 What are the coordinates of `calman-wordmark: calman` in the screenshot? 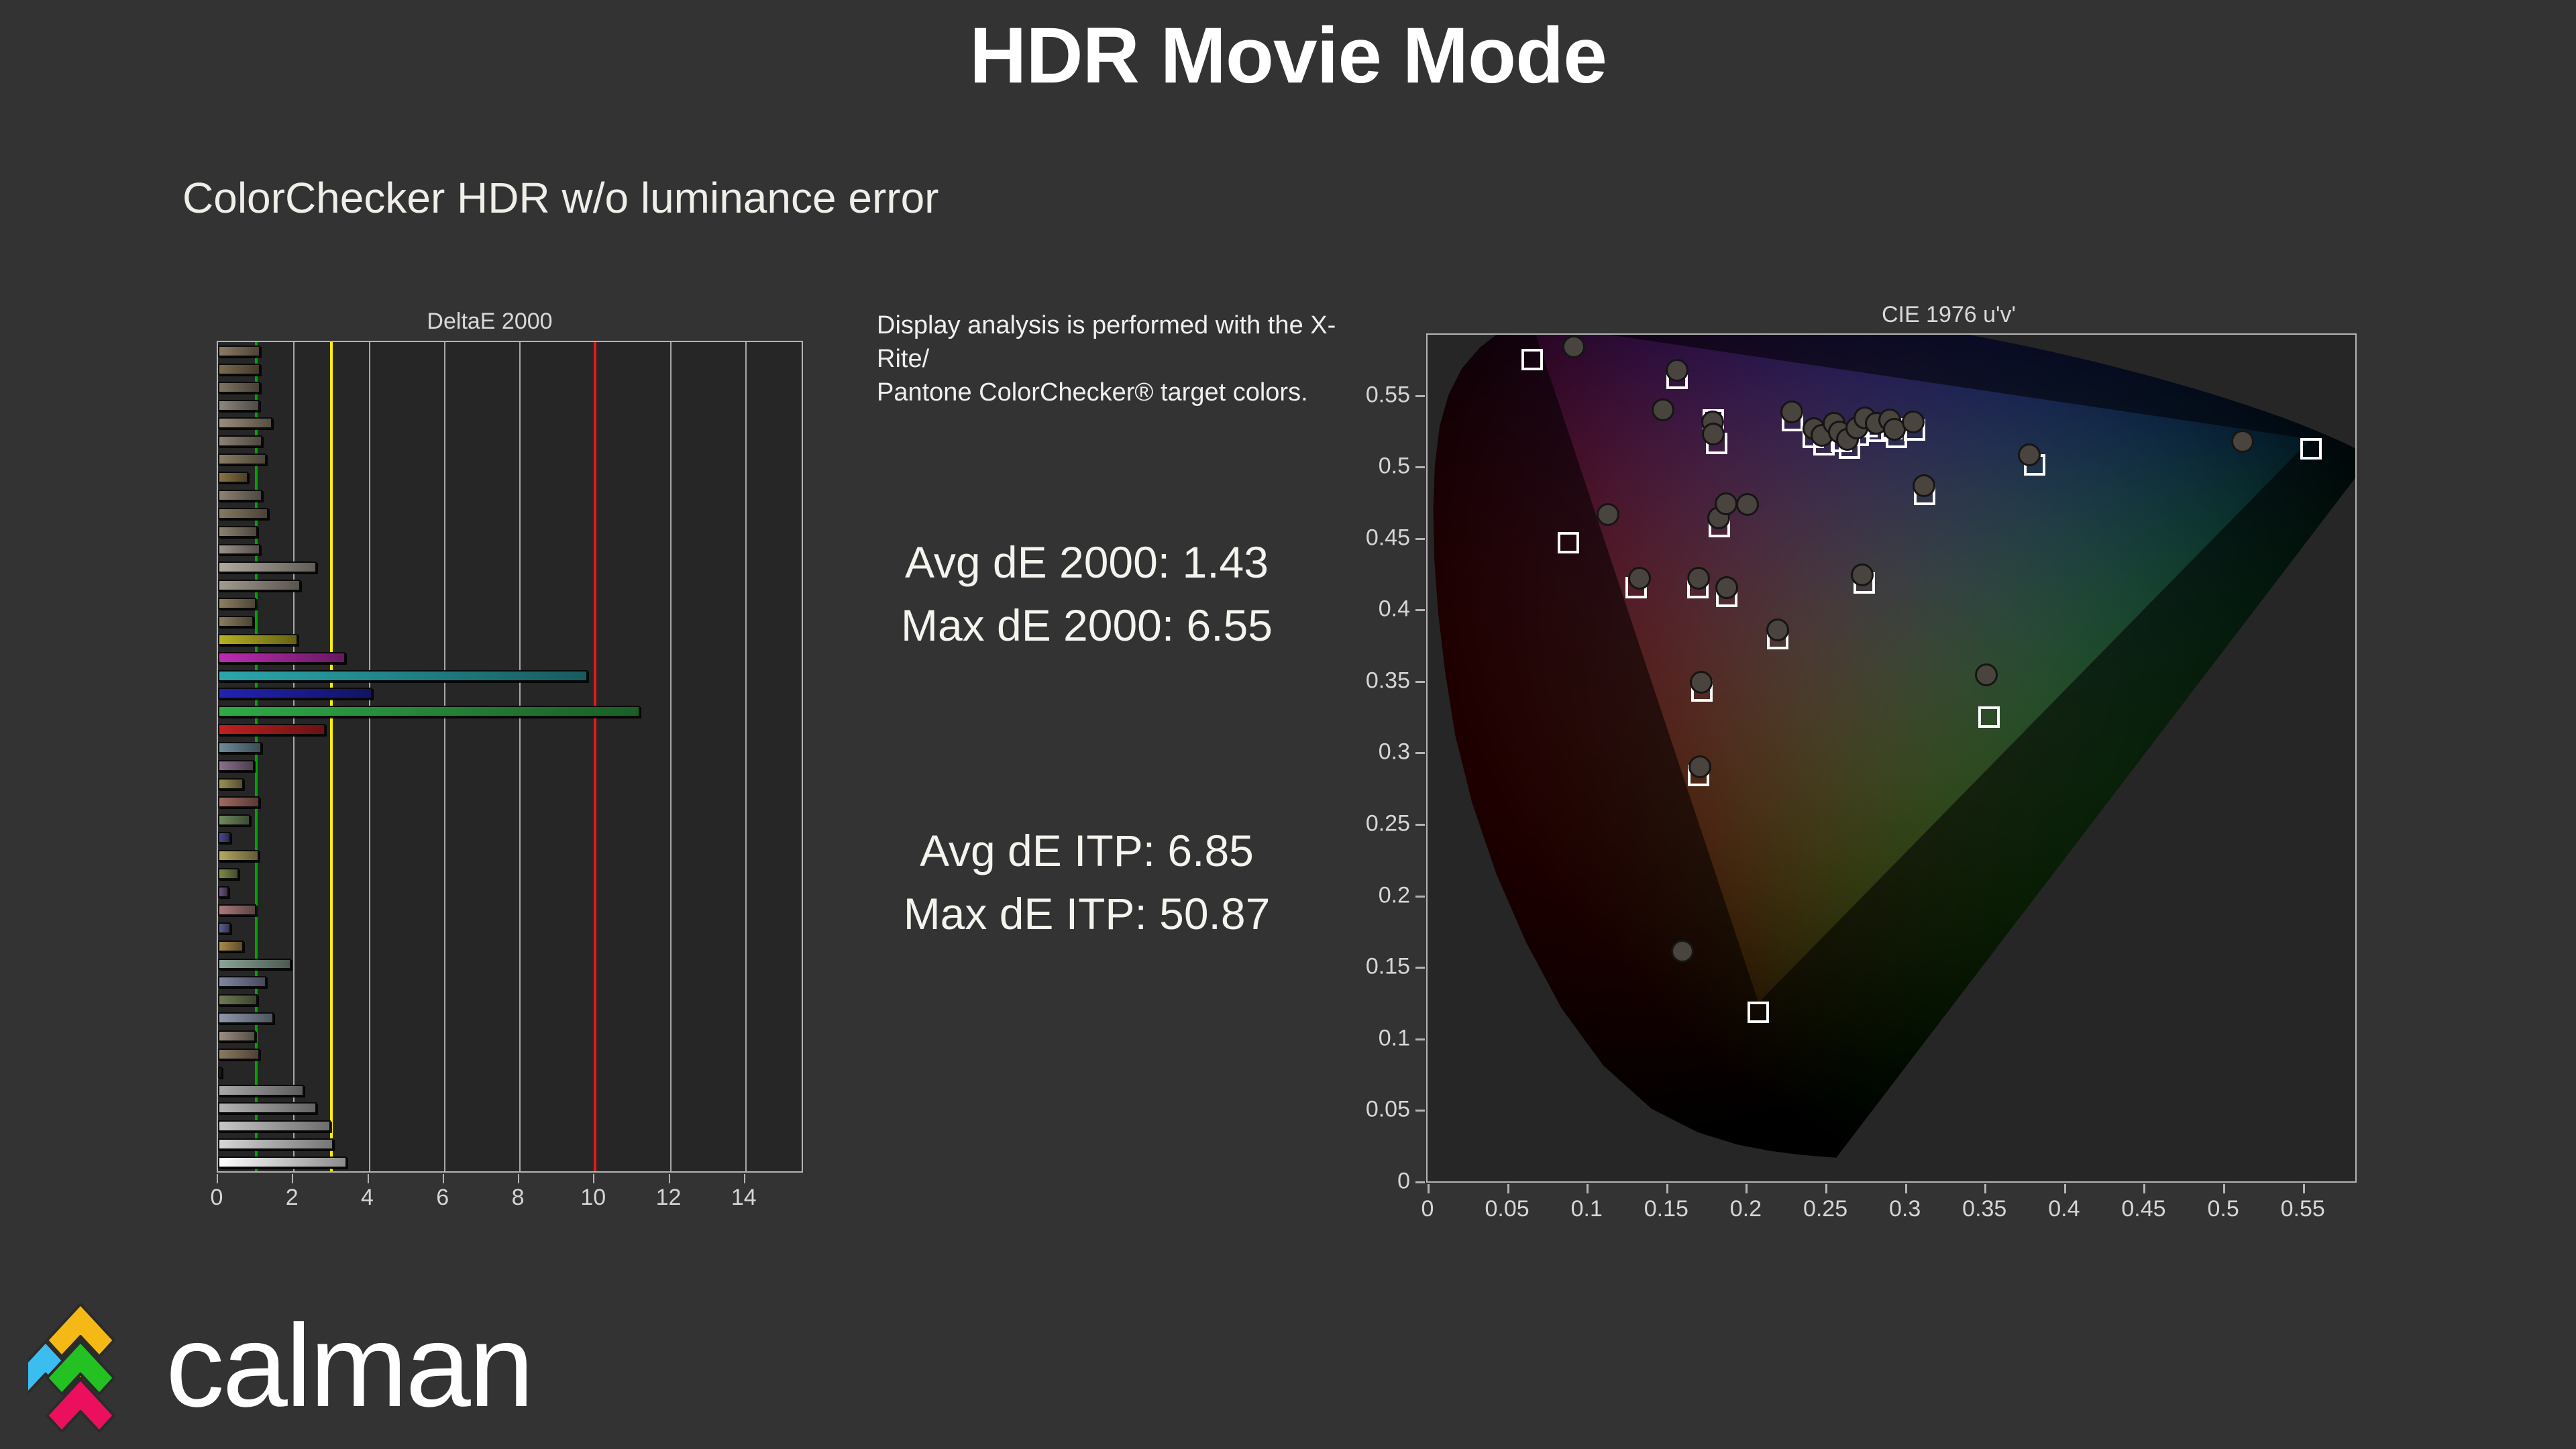 It's located at (349, 1366).